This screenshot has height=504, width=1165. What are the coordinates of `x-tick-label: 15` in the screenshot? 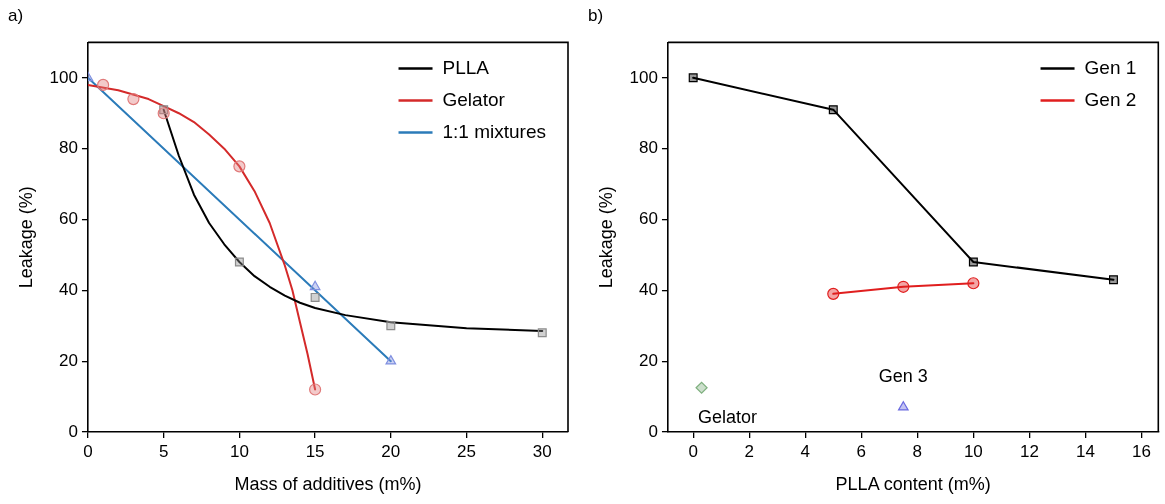 It's located at (315, 451).